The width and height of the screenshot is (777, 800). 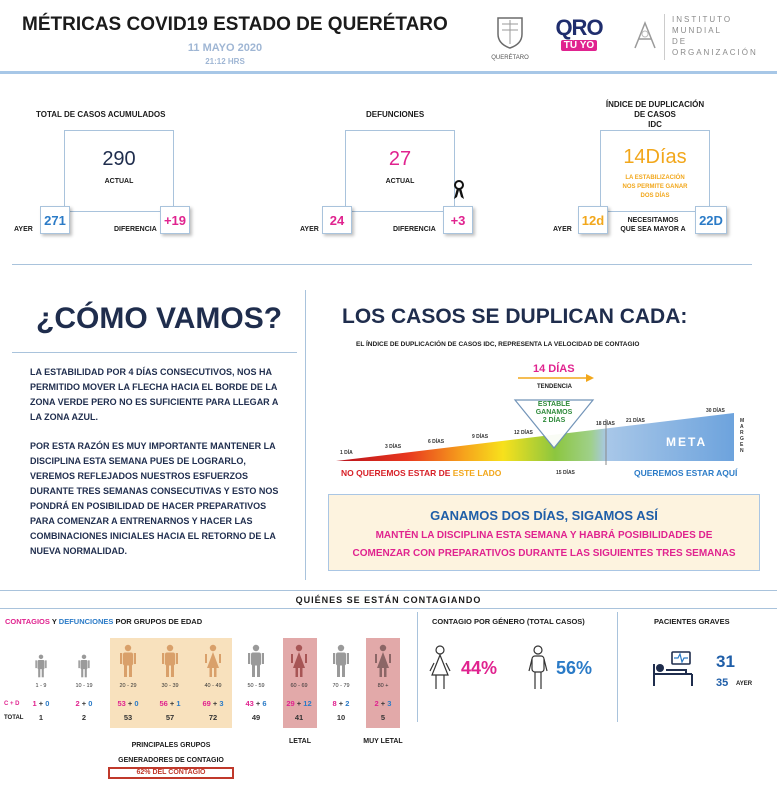 What do you see at coordinates (579, 45) in the screenshot?
I see `tu-yo-logo-text: TÚ YO` at bounding box center [579, 45].